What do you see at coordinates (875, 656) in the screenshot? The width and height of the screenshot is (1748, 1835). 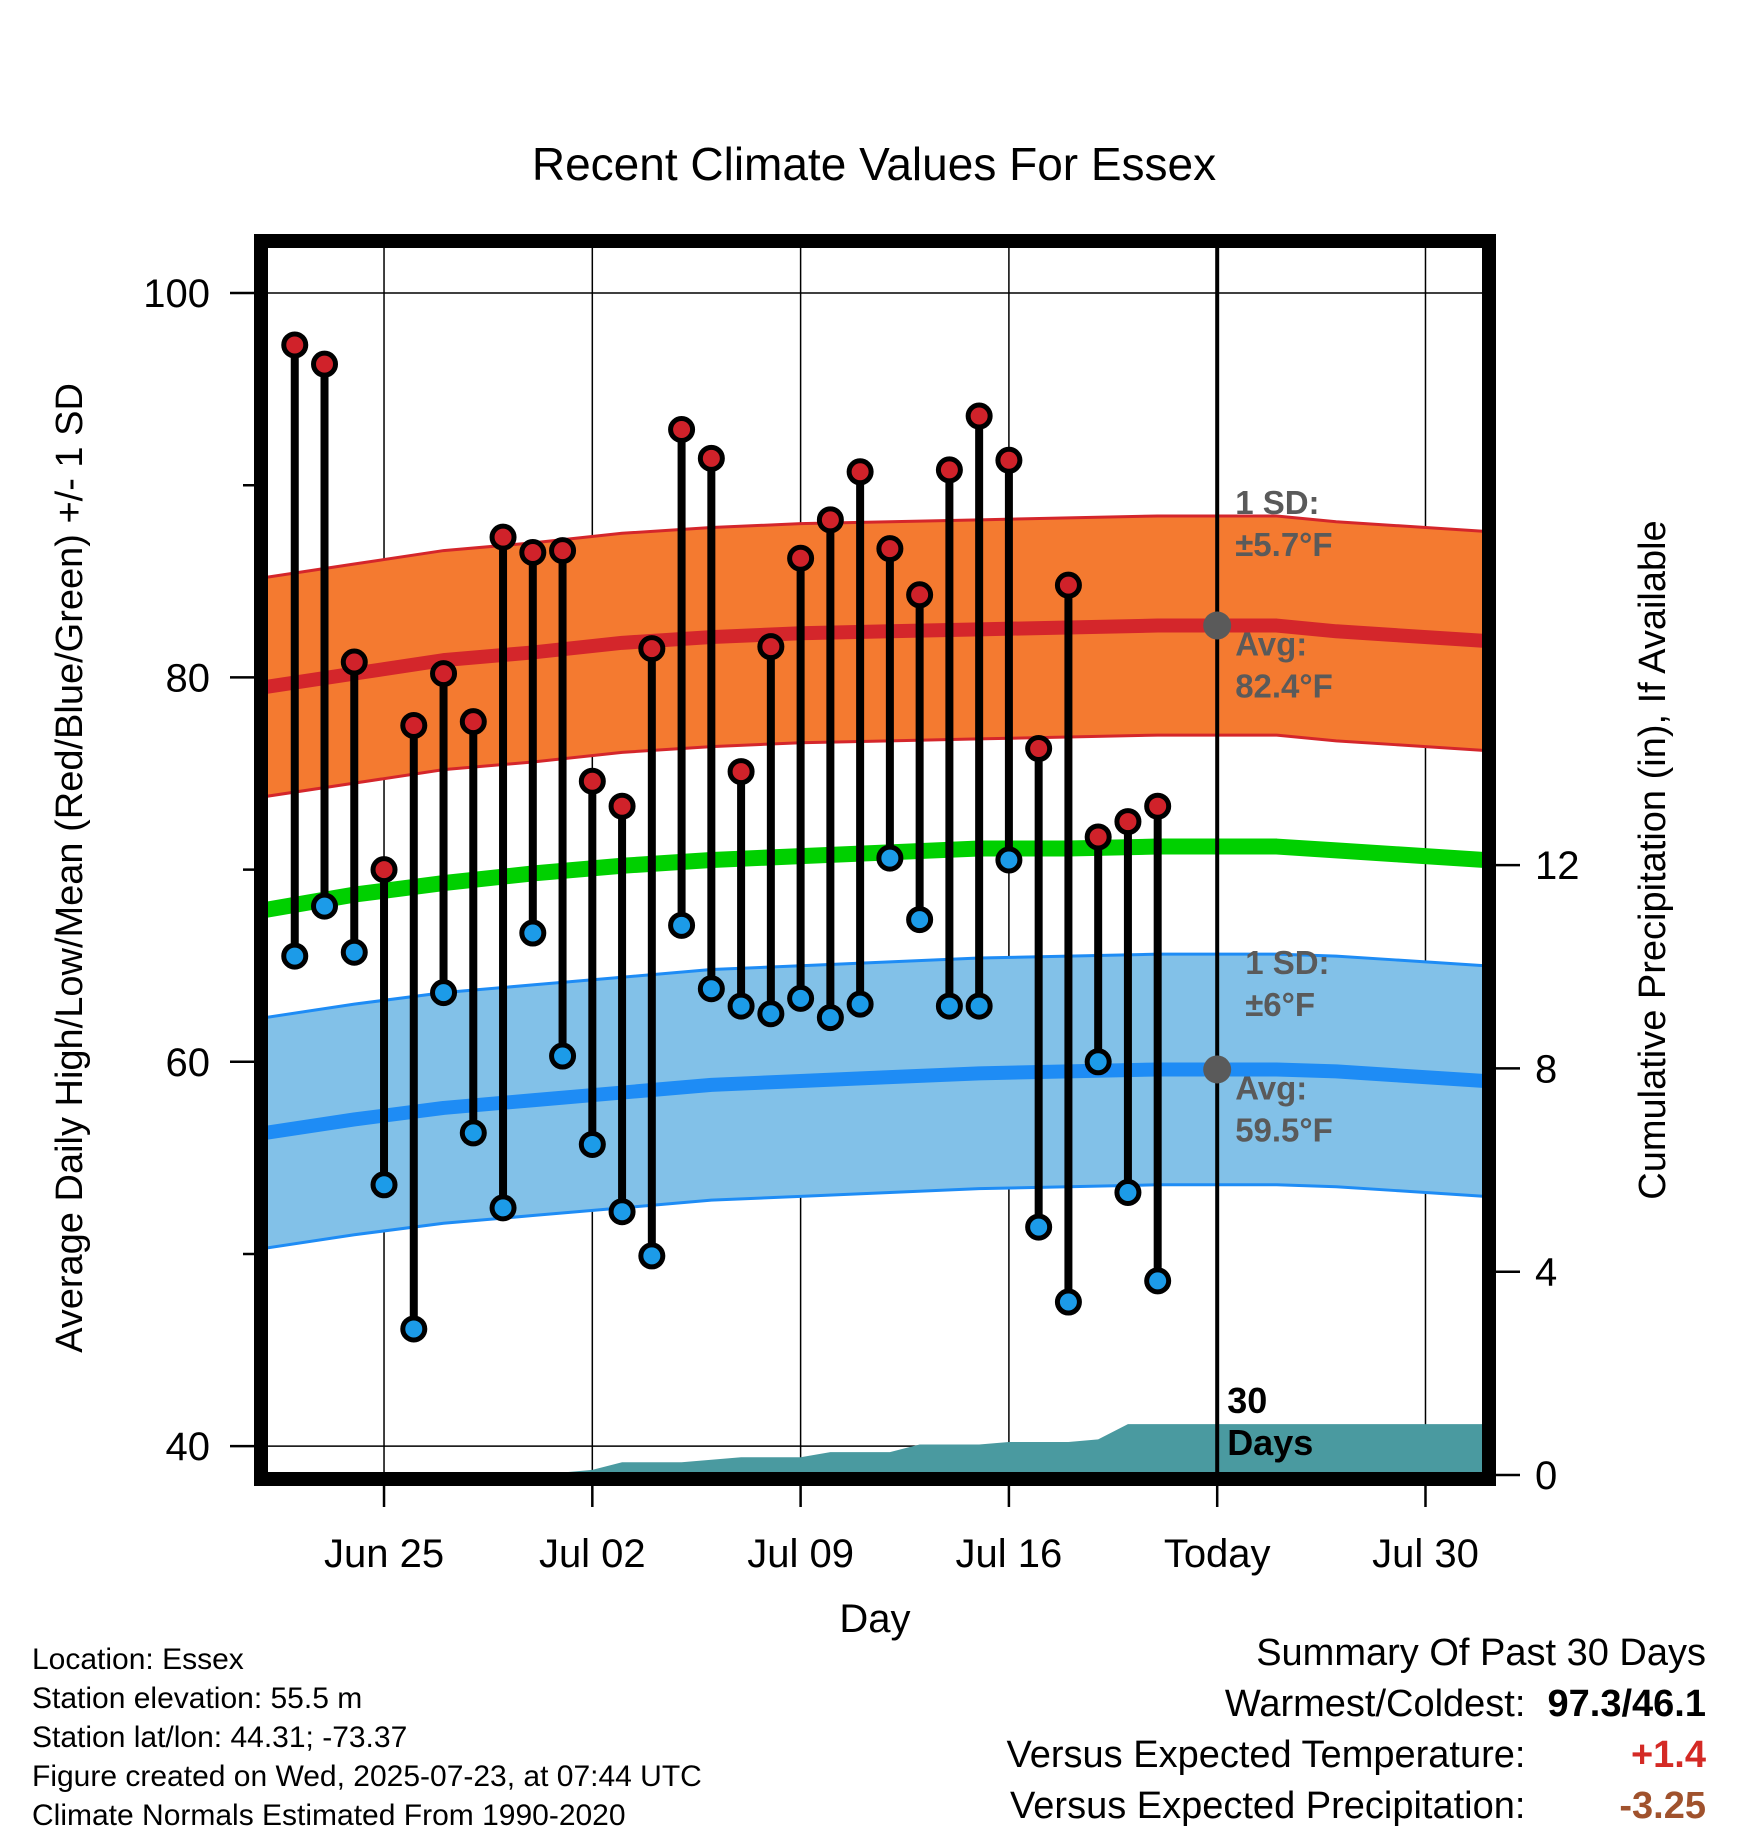 I see `normal-high-line` at bounding box center [875, 656].